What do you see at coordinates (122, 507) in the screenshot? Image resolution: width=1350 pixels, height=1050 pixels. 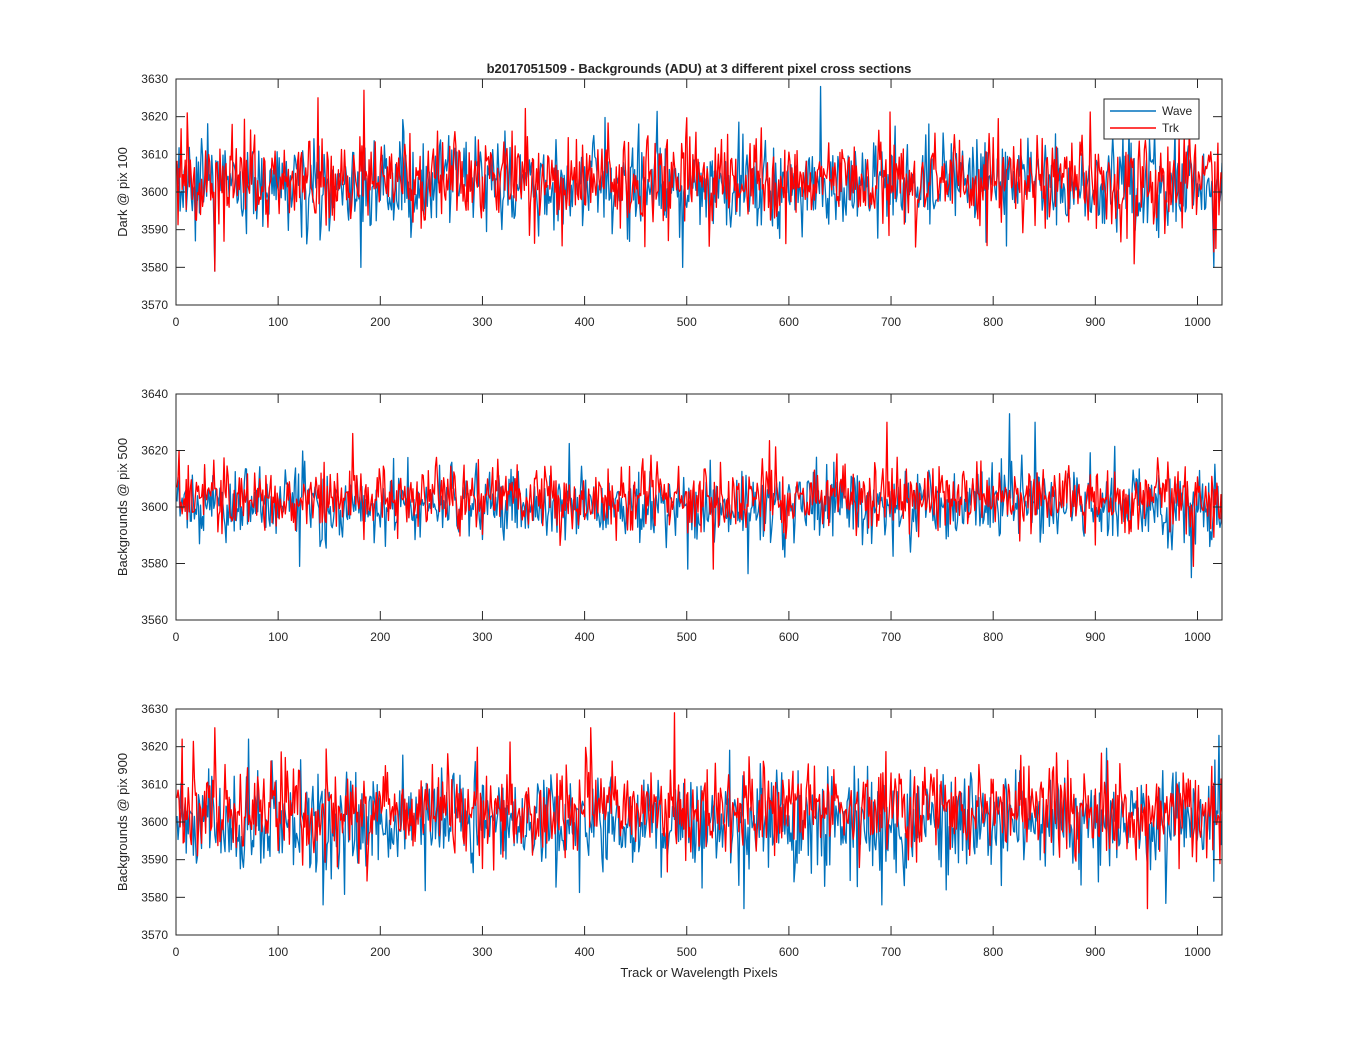 I see `y-axis-label: Backgrounds @ pix 500` at bounding box center [122, 507].